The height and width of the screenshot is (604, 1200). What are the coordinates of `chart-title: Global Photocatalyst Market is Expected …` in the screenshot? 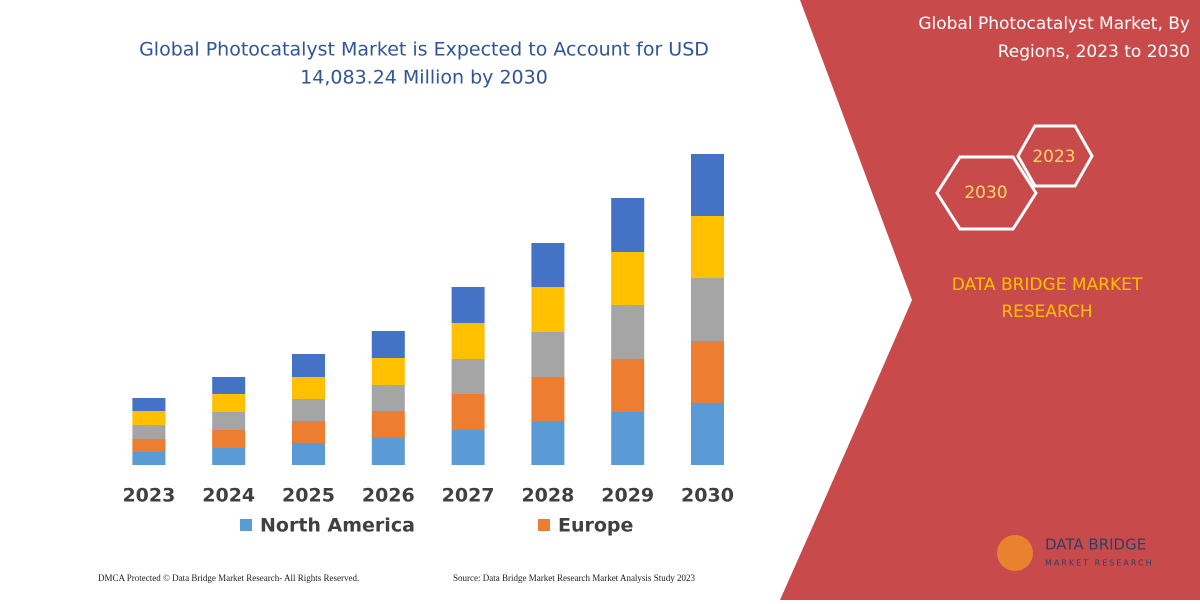 It's located at (424, 50).